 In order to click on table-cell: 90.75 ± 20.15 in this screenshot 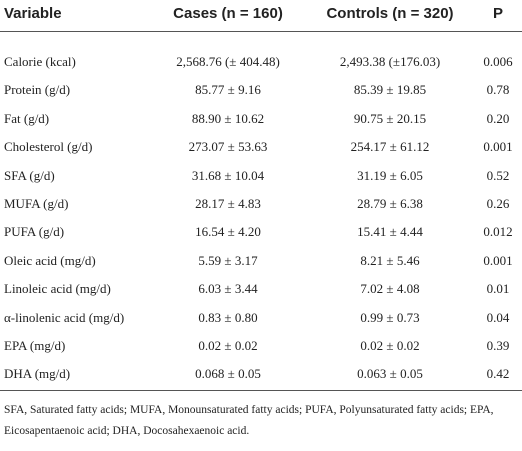, I will do `click(390, 118)`.